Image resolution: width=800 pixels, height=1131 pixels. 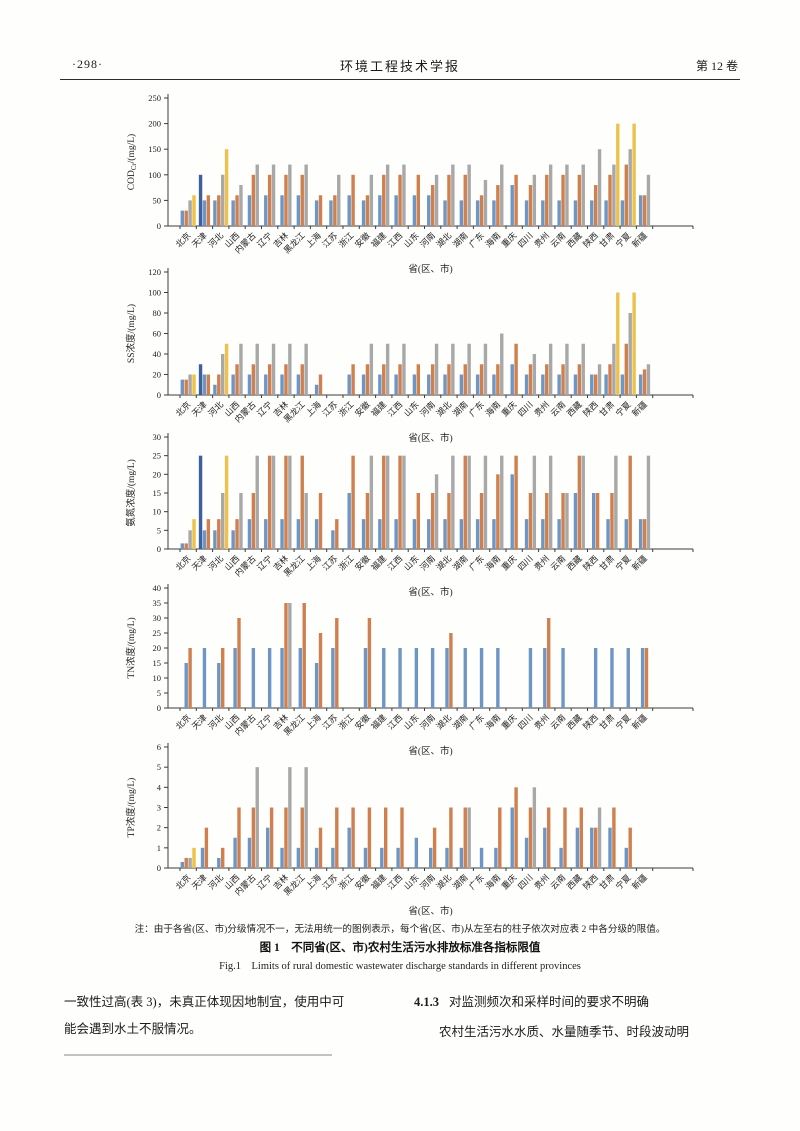 I want to click on svg-text: 100, so click(x=154, y=175).